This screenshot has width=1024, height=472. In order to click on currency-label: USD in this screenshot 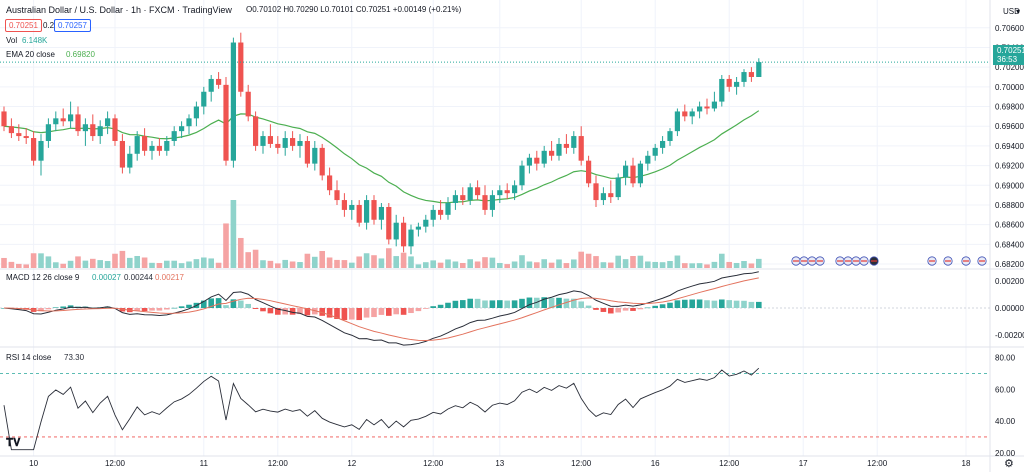, I will do `click(1011, 11)`.